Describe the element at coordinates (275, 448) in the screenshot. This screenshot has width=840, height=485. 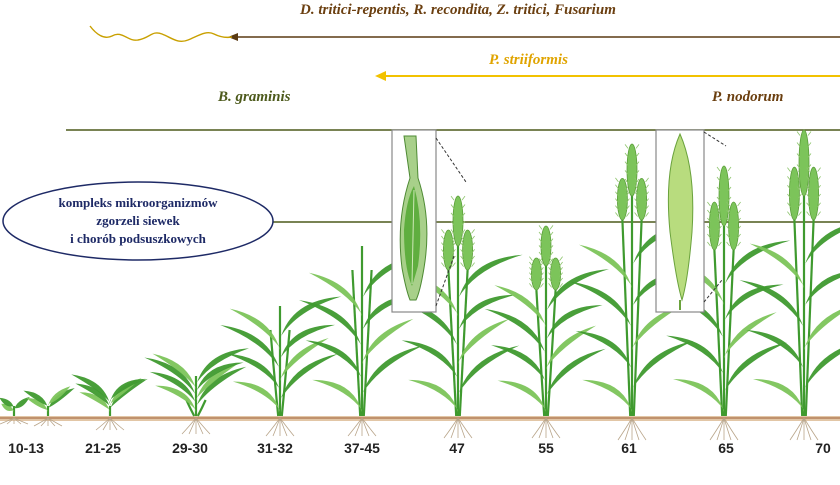
I see `stage-label: 31-32` at that location.